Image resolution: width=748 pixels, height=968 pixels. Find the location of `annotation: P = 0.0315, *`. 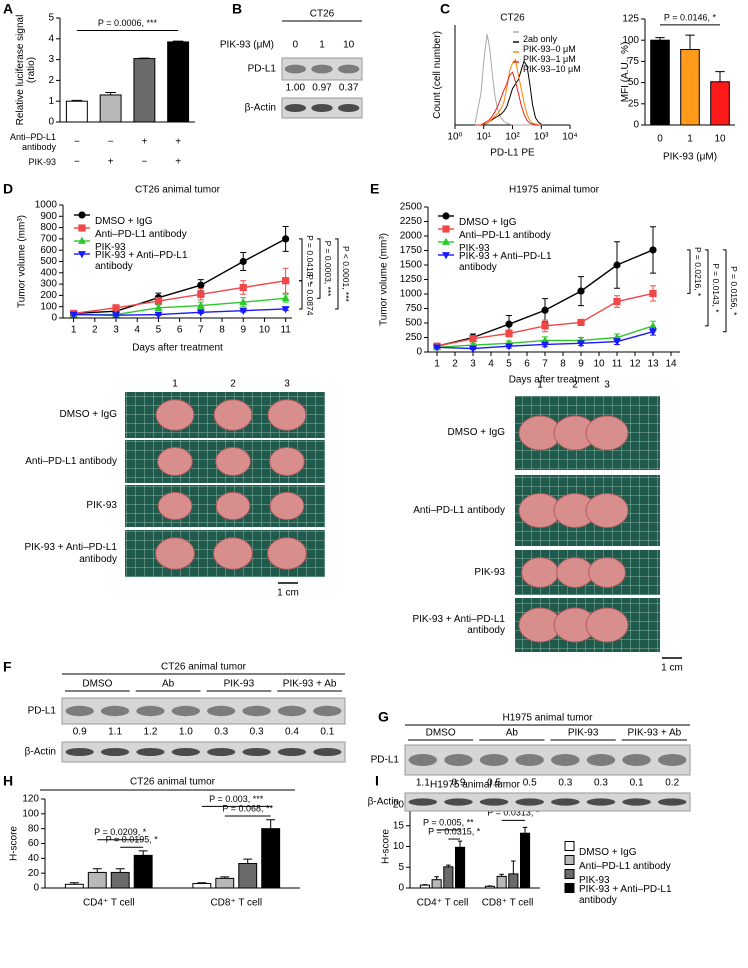

annotation: P = 0.0315, * is located at coordinates (454, 831).